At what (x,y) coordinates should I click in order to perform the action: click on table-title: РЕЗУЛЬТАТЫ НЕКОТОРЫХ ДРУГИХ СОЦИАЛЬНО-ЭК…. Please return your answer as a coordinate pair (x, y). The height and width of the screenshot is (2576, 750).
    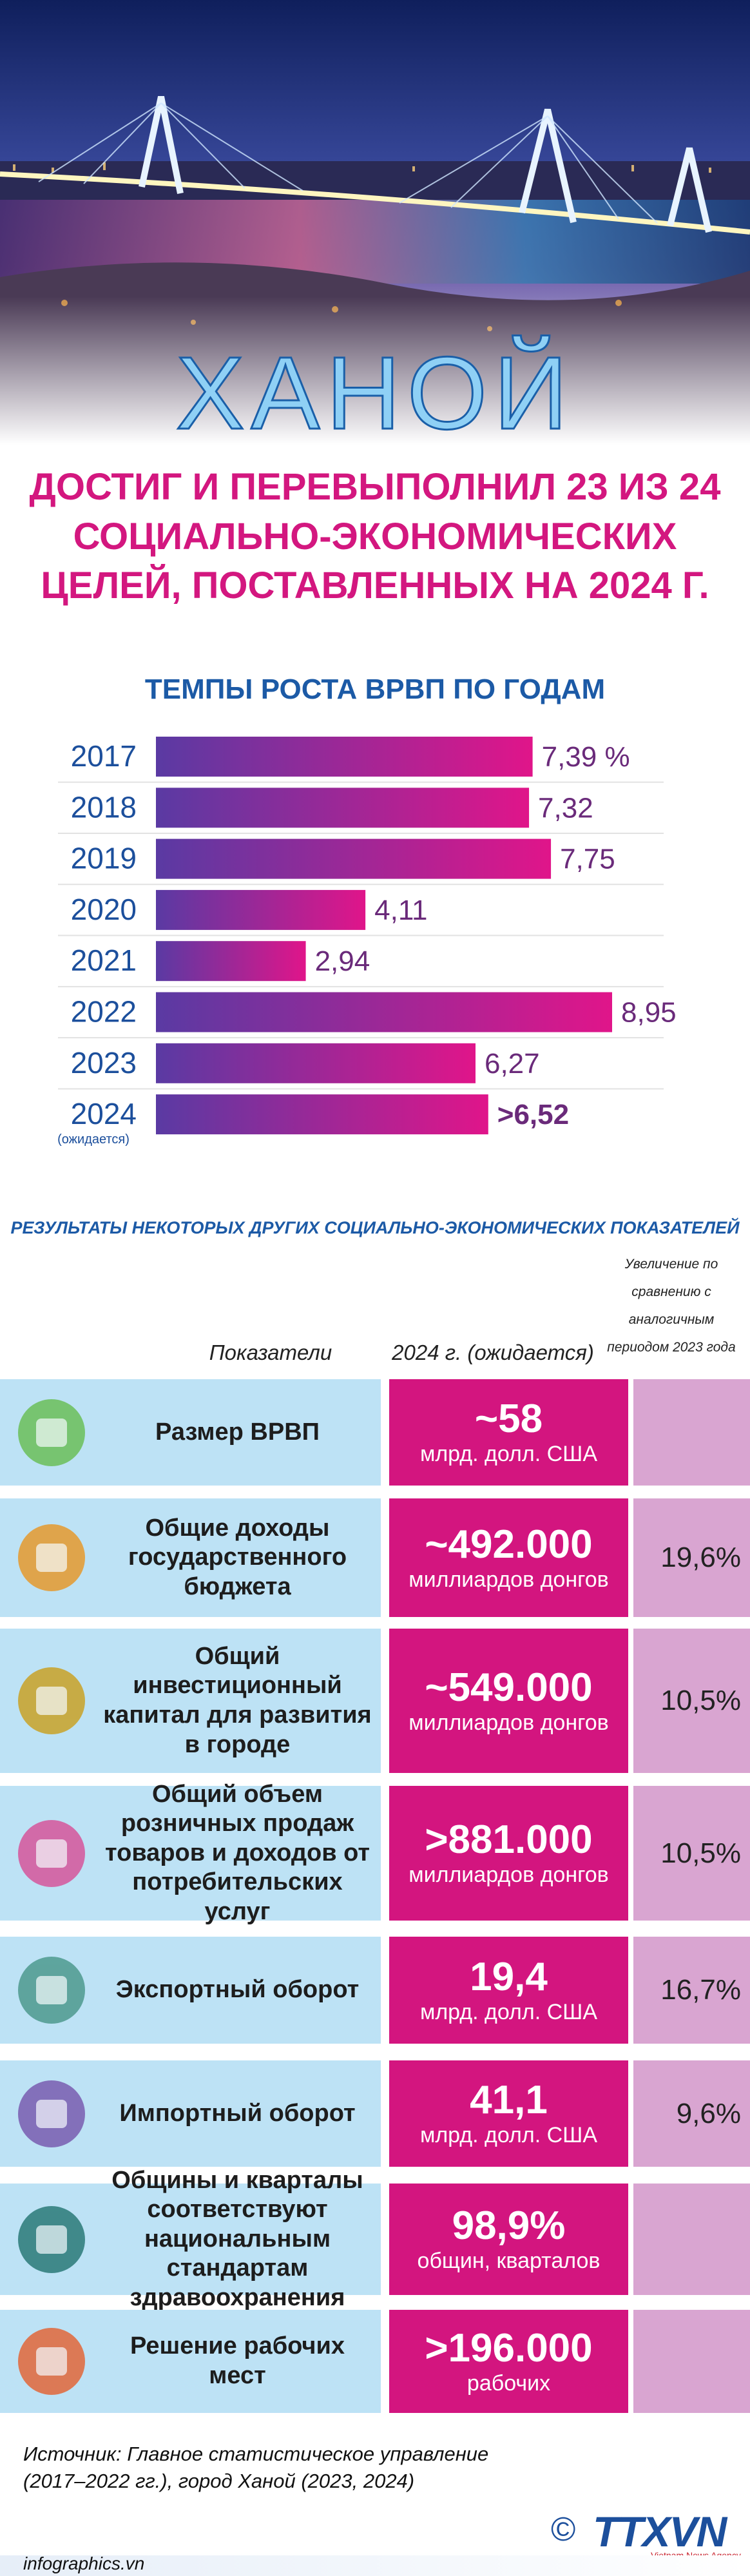
    Looking at the image, I should click on (375, 1227).